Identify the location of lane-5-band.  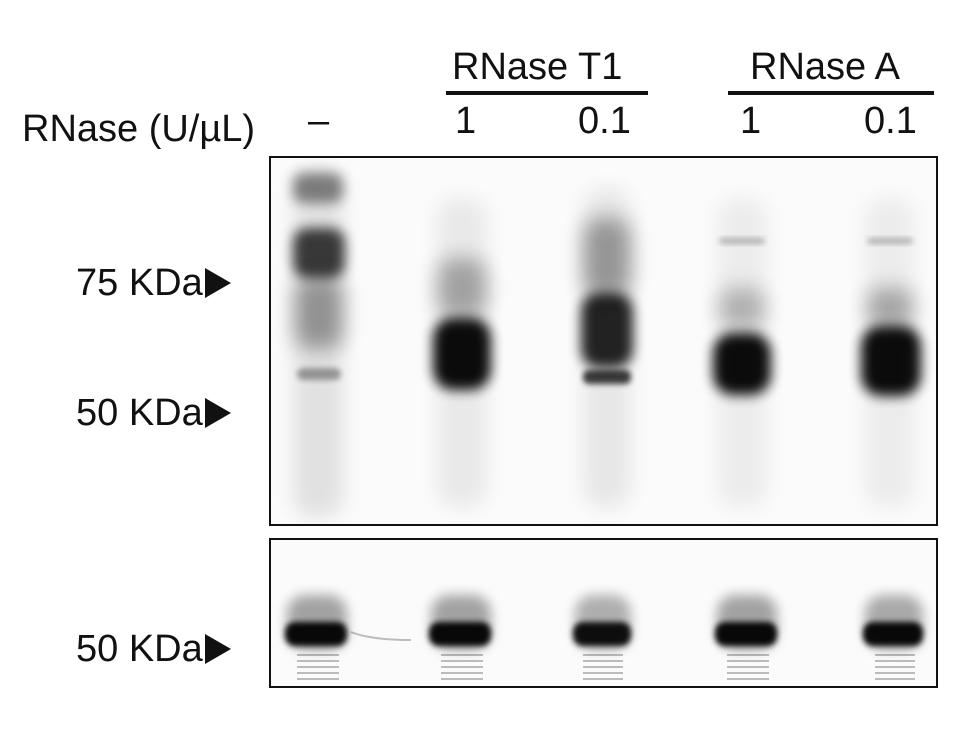
(742, 353).